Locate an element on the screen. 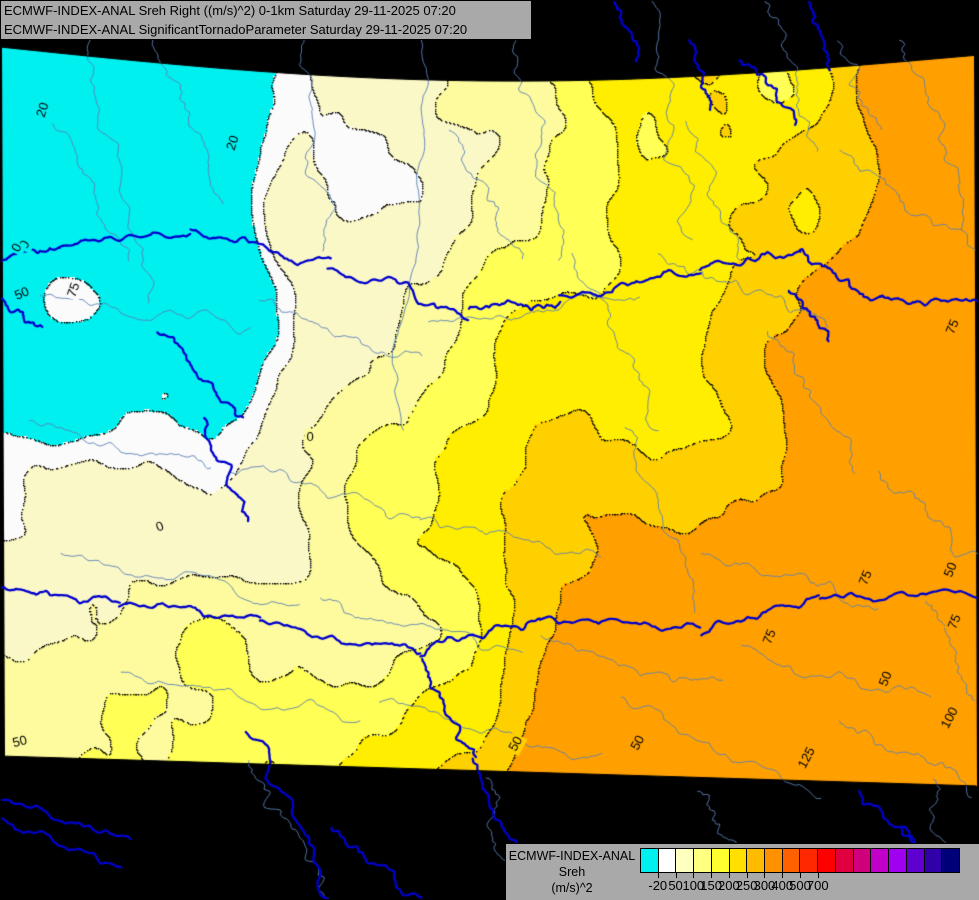  legend-units-label: (m/s)^2 is located at coordinates (572, 888).